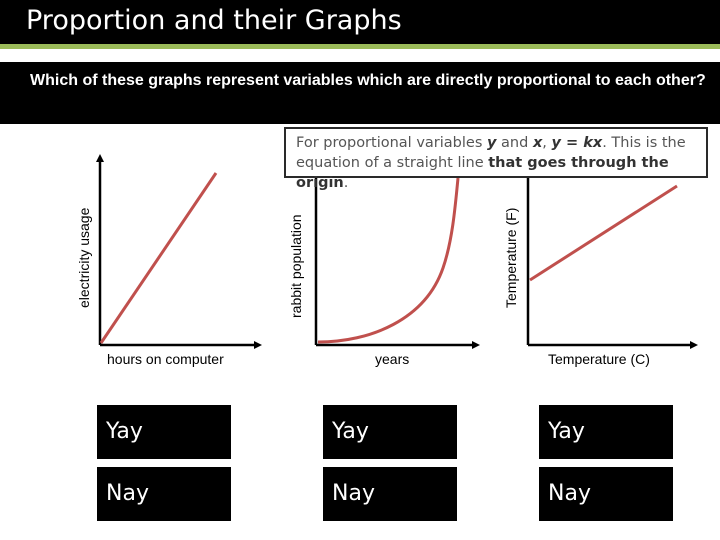  What do you see at coordinates (390, 432) in the screenshot?
I see `answer-yay-graph2: Yay` at bounding box center [390, 432].